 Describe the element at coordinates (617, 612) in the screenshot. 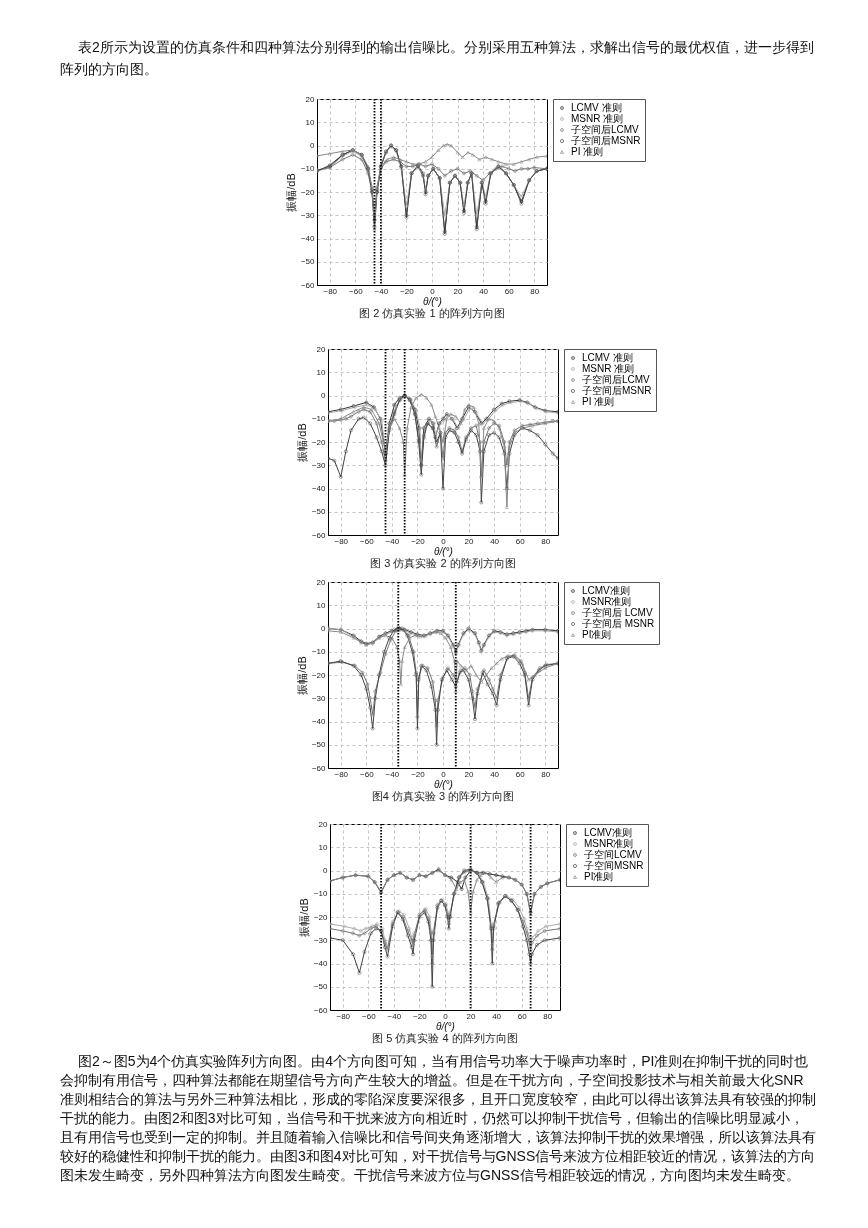

I see `legend-label: 子空间后 LCMV` at that location.